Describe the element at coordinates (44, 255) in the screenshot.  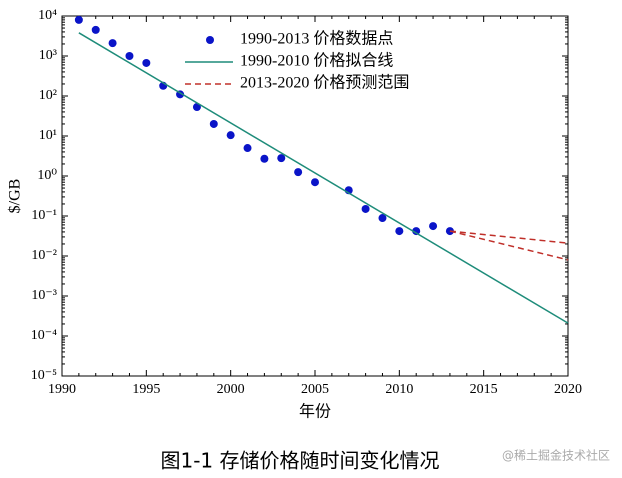
I see `y-tick-label: 10⁻²` at that location.